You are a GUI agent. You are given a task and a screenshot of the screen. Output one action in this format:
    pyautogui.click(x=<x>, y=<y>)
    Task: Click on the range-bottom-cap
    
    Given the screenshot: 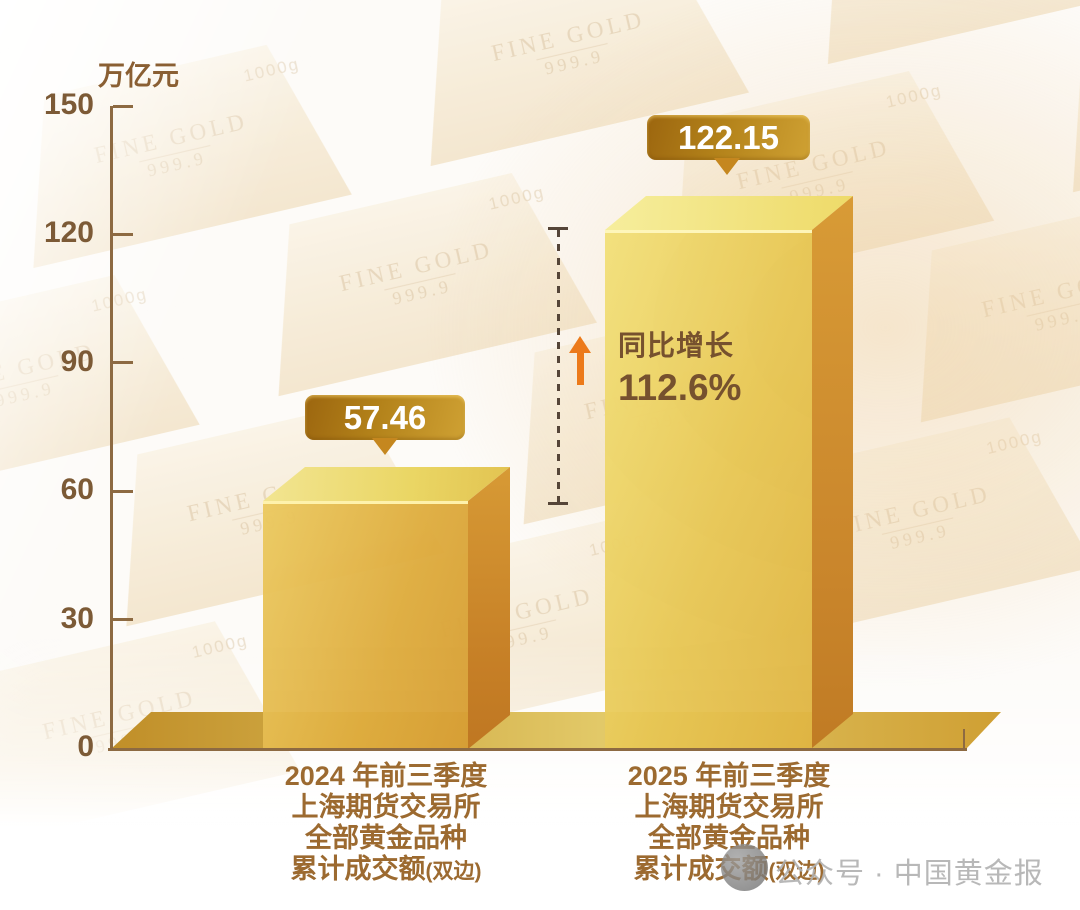 What is the action you would take?
    pyautogui.click(x=558, y=503)
    